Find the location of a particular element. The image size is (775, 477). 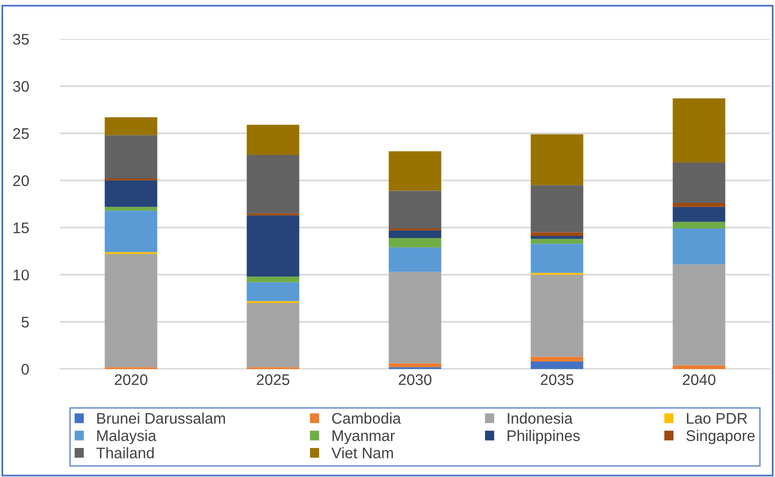

x-tick-label: 2030 is located at coordinates (415, 380).